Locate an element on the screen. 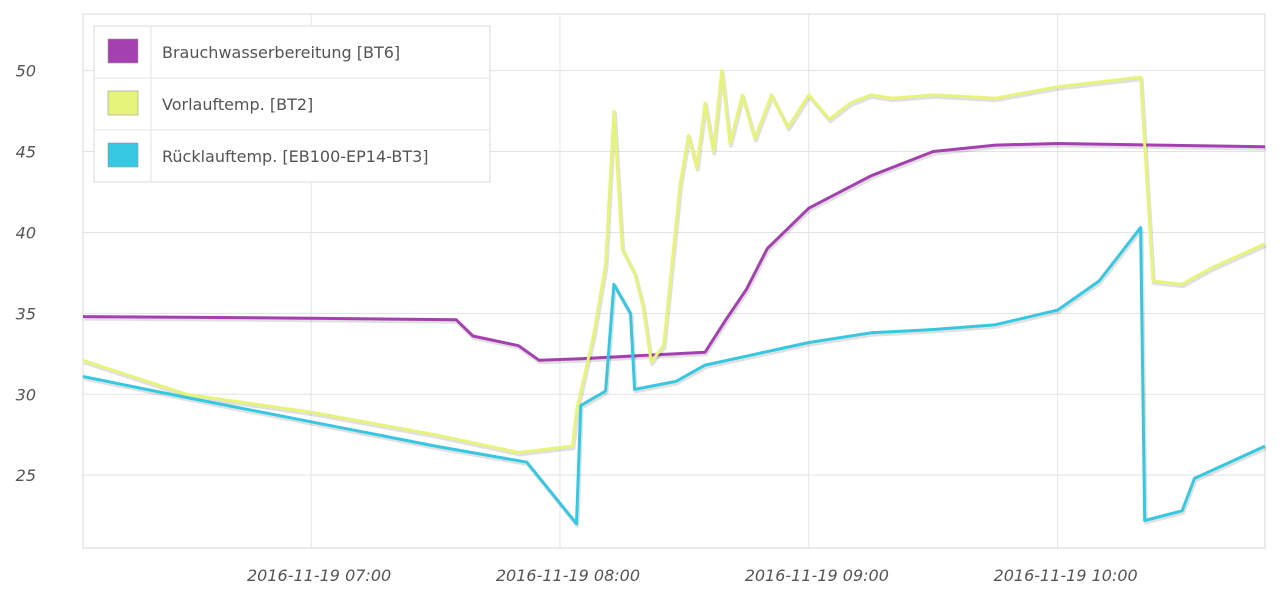 This screenshot has height=592, width=1280. legend-item: Vorlauftemp. [BT2] is located at coordinates (210, 103).